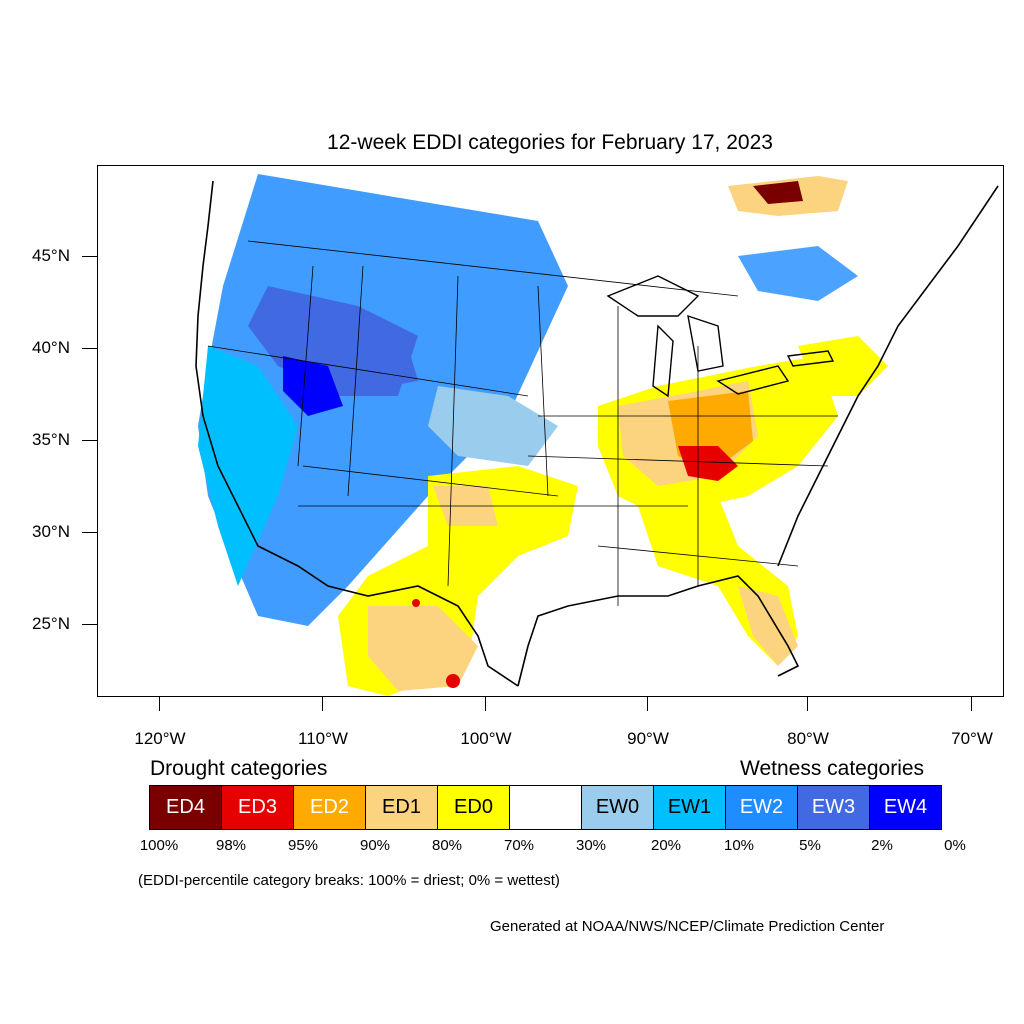  What do you see at coordinates (708, 463) in the screenshot?
I see `ed3-region-kentucky` at bounding box center [708, 463].